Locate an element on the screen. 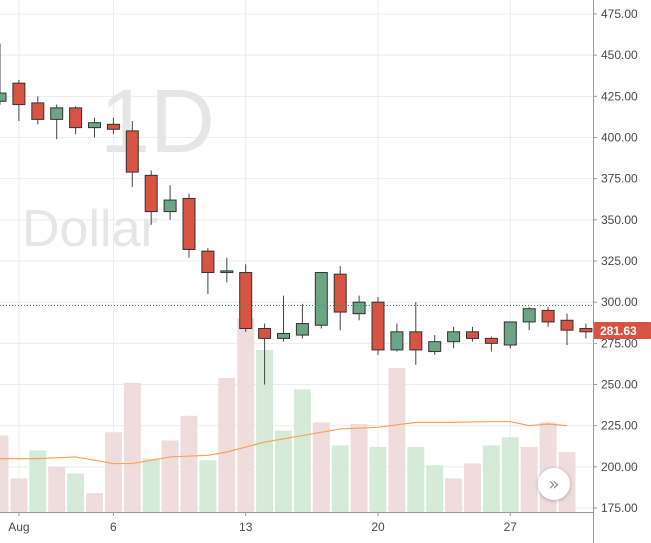 This screenshot has width=651, height=543. y-tick-label: 200.00 is located at coordinates (619, 467).